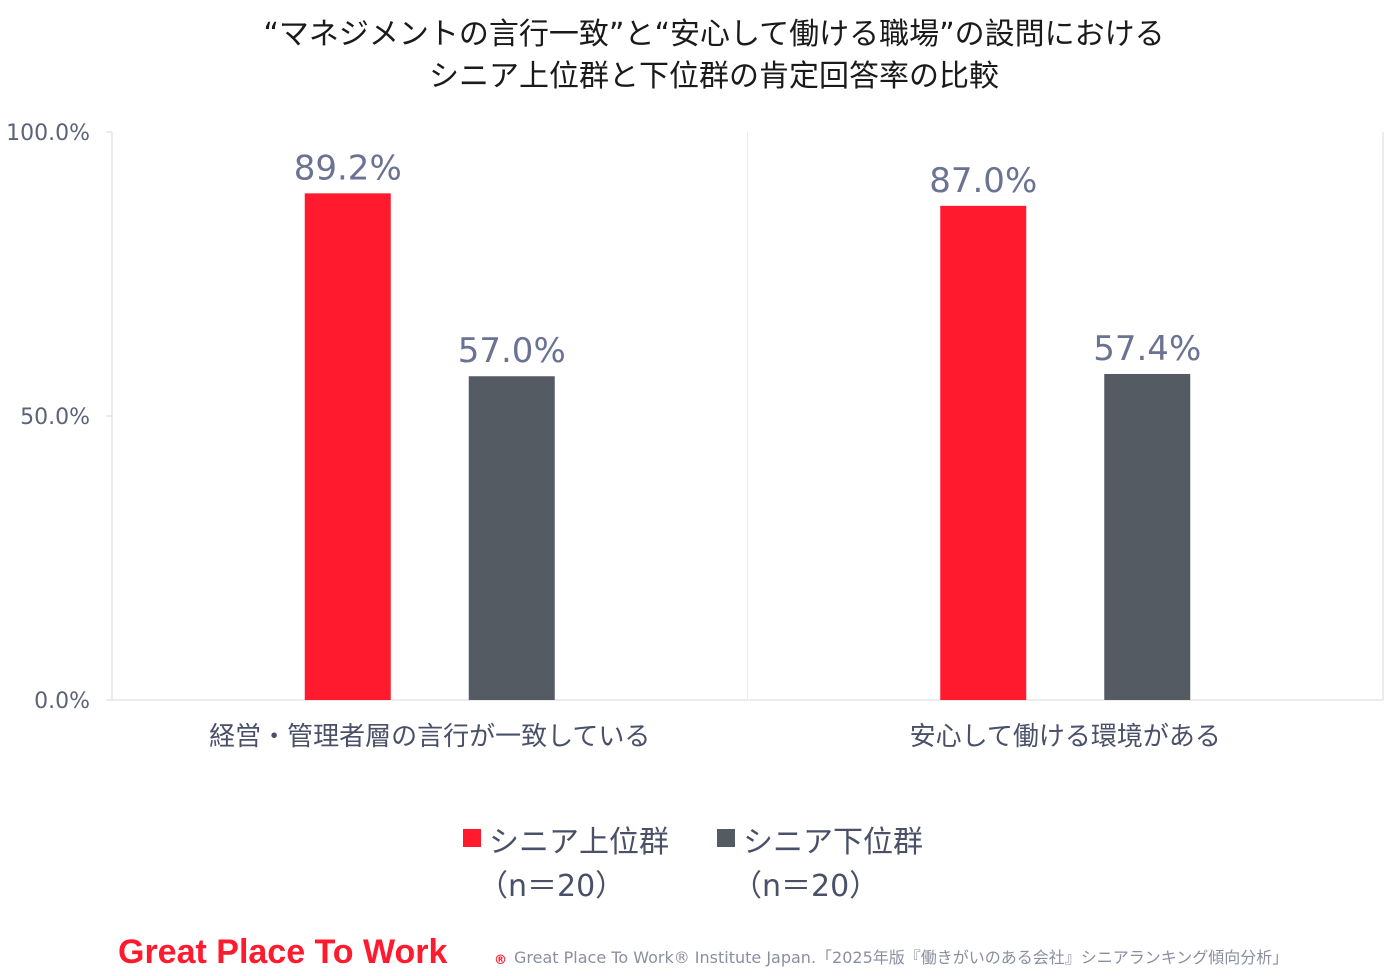 The image size is (1384, 976). What do you see at coordinates (693, 864) in the screenshot?
I see `legend: シニア上位群 （n＝20） シニア下位群 （n＝20）` at bounding box center [693, 864].